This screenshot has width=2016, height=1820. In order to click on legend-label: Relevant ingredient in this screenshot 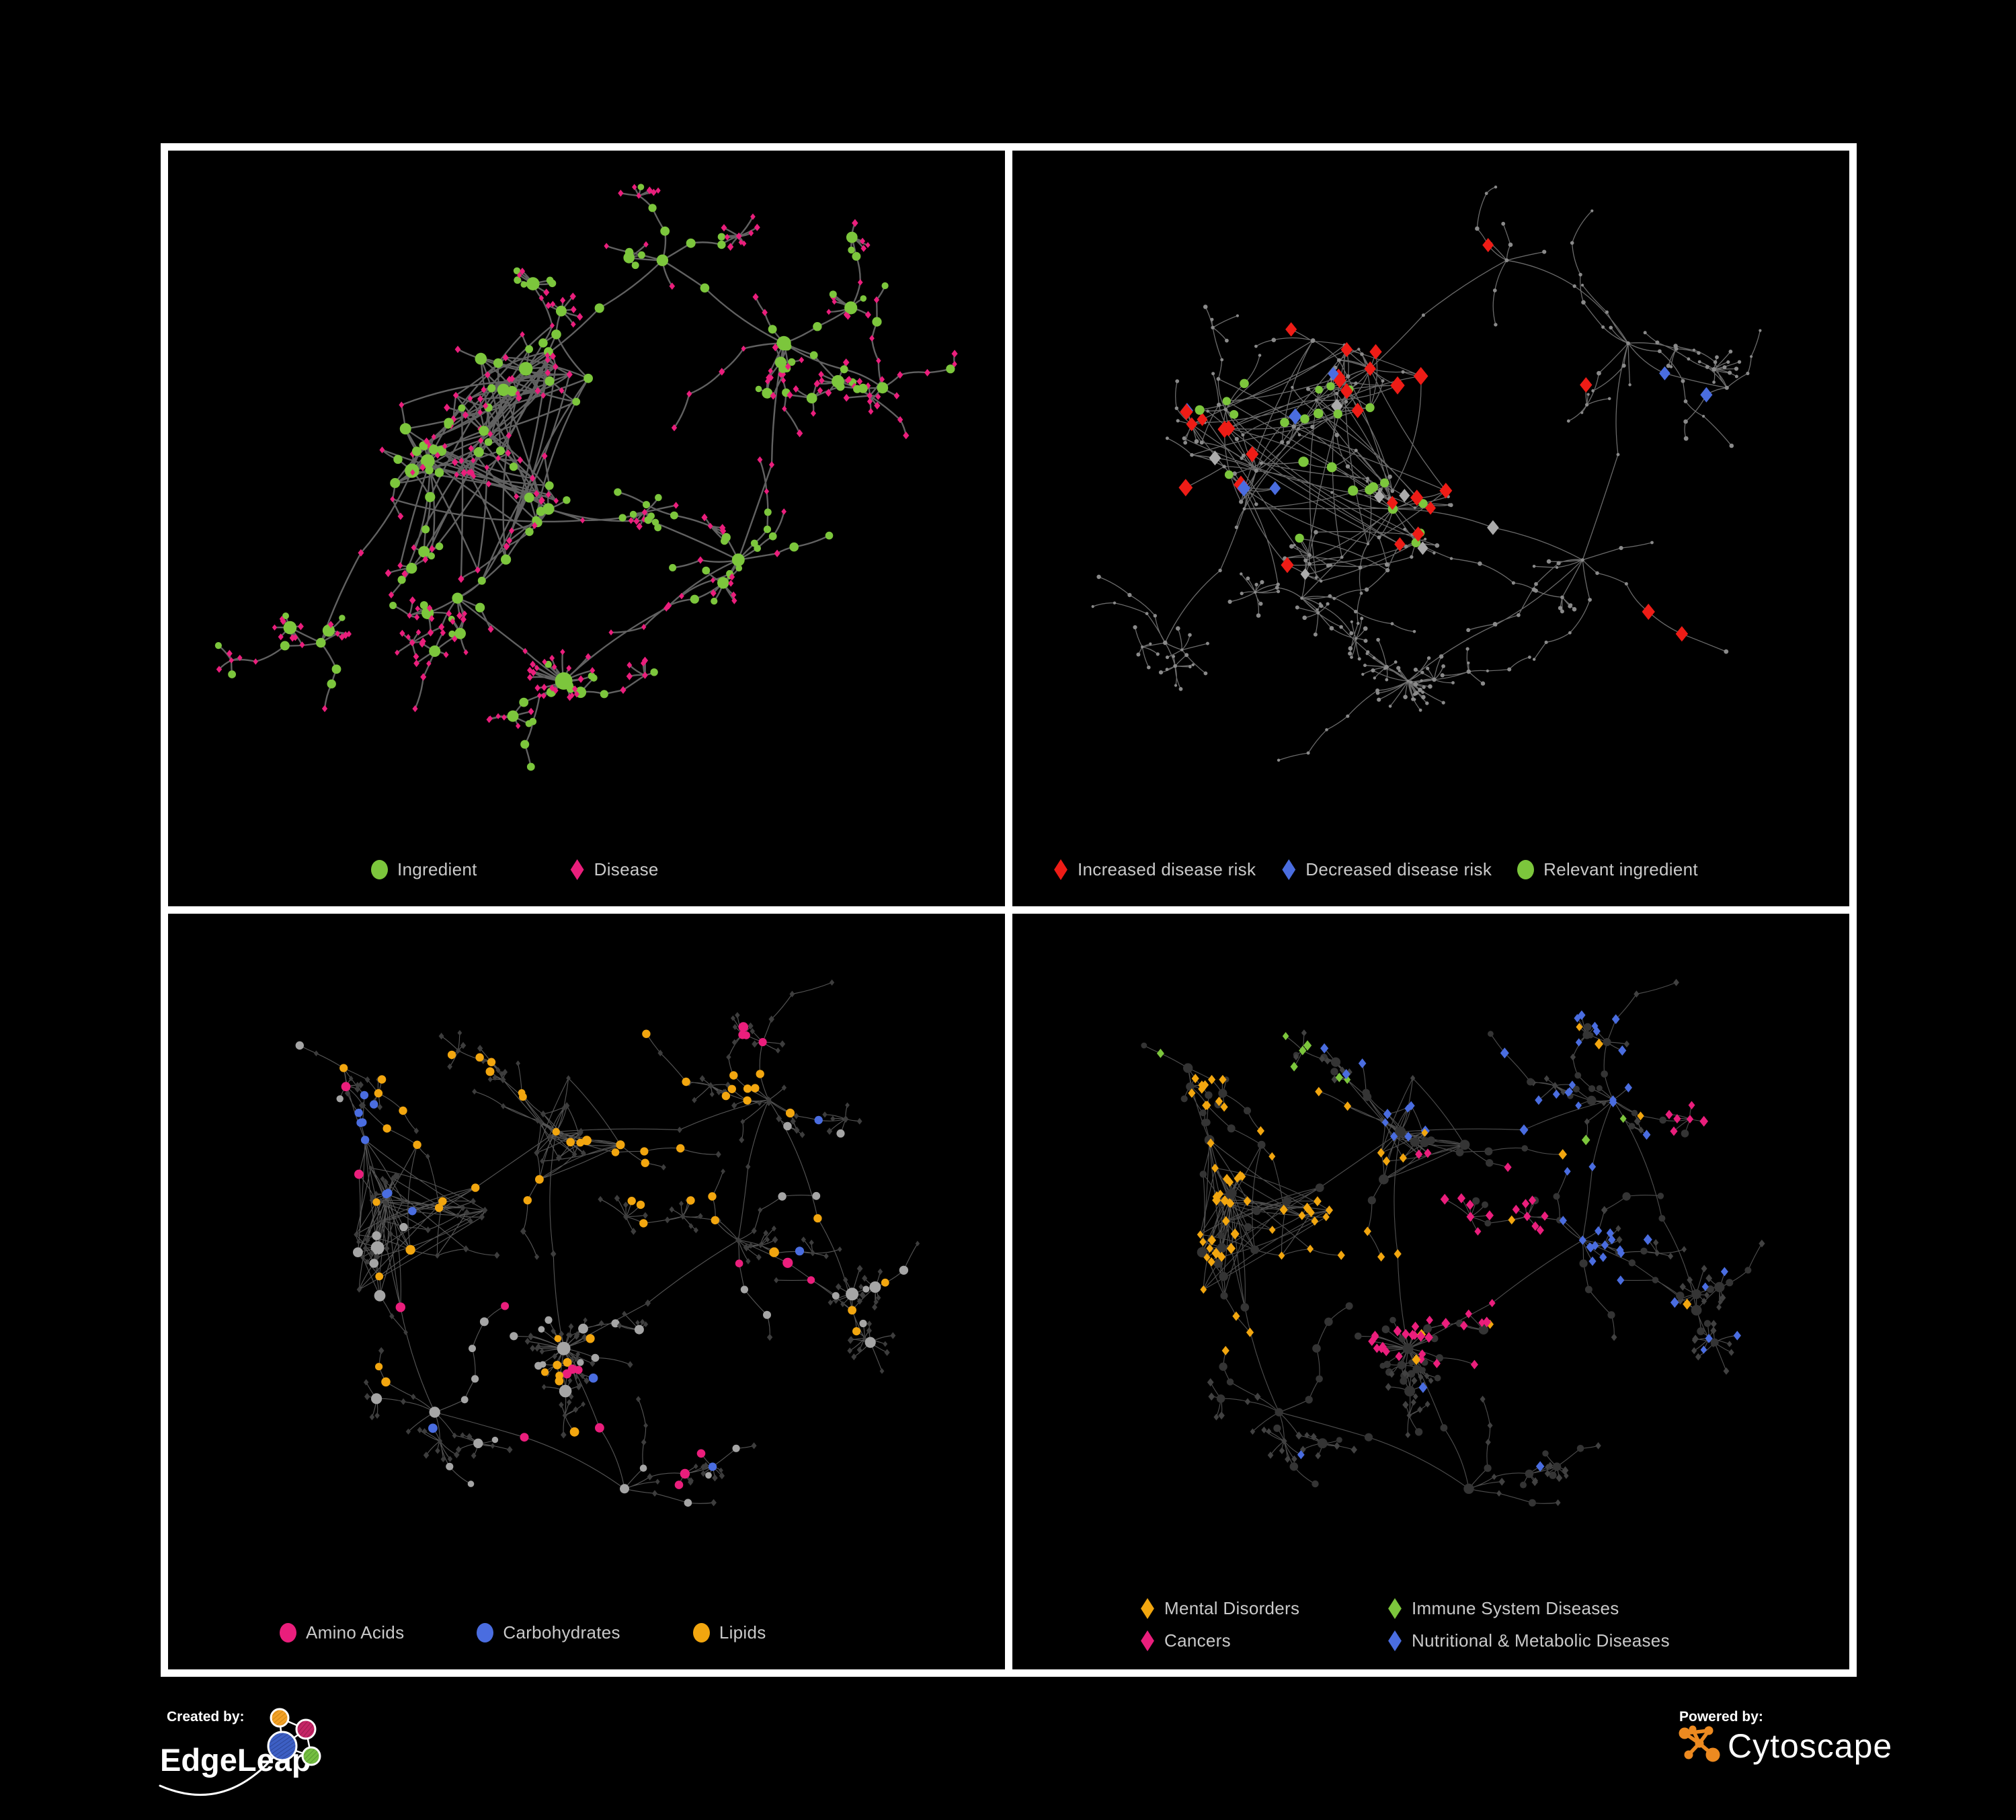, I will do `click(1620, 869)`.